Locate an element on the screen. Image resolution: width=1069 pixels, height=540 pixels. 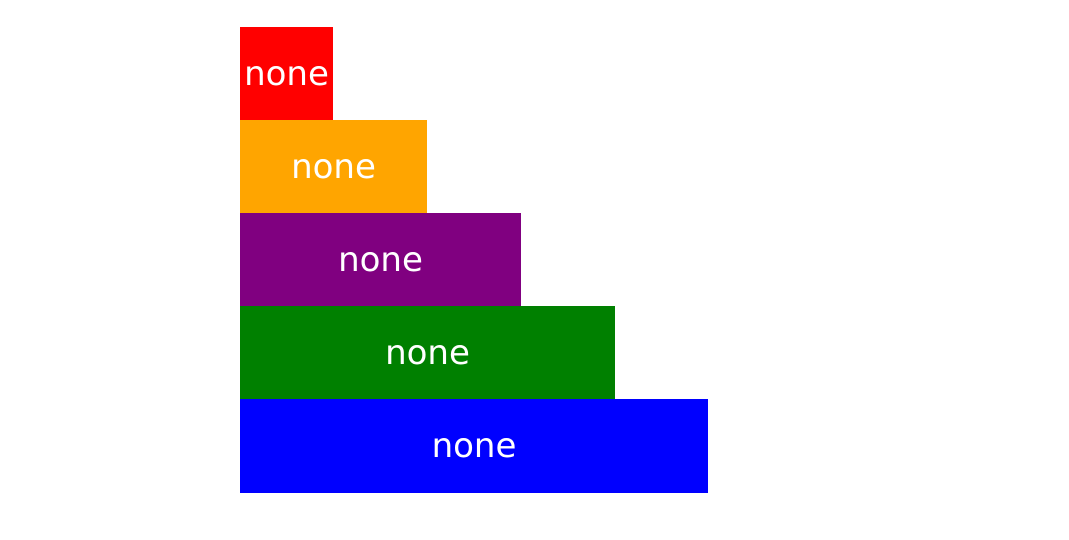
red-box-label: none is located at coordinates (286, 74).